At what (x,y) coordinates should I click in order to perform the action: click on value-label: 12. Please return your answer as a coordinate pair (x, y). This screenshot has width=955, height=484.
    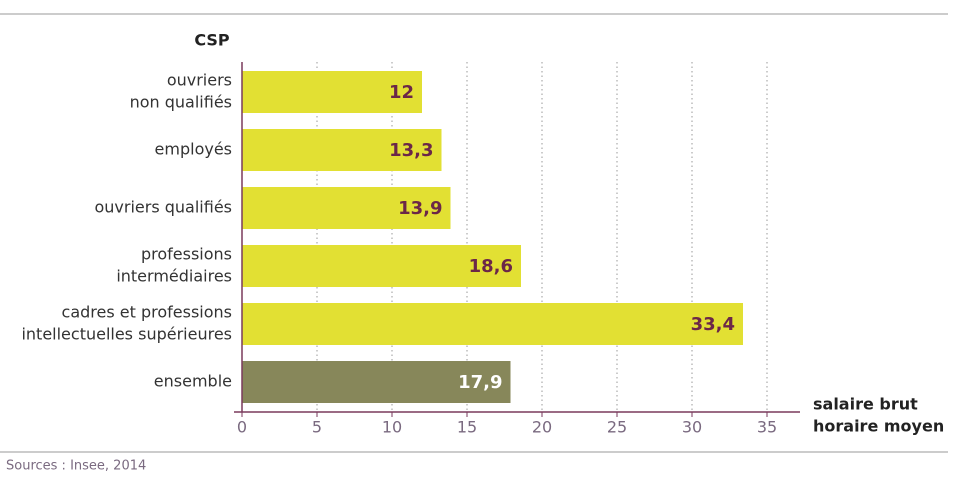
    Looking at the image, I should click on (401, 92).